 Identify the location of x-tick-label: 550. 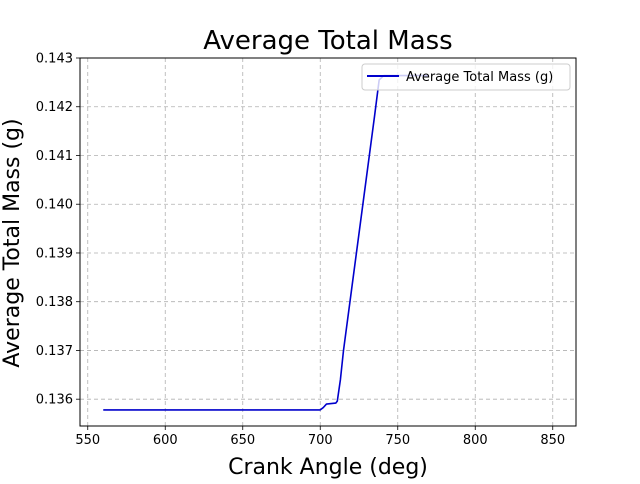
(87, 440).